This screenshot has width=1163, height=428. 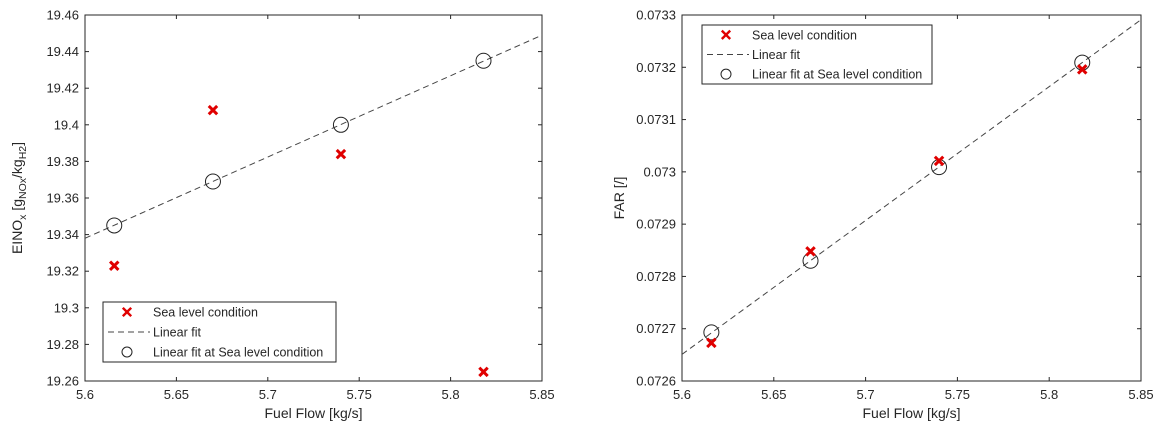 What do you see at coordinates (17, 144) in the screenshot?
I see `y-axis-label-part: ]` at bounding box center [17, 144].